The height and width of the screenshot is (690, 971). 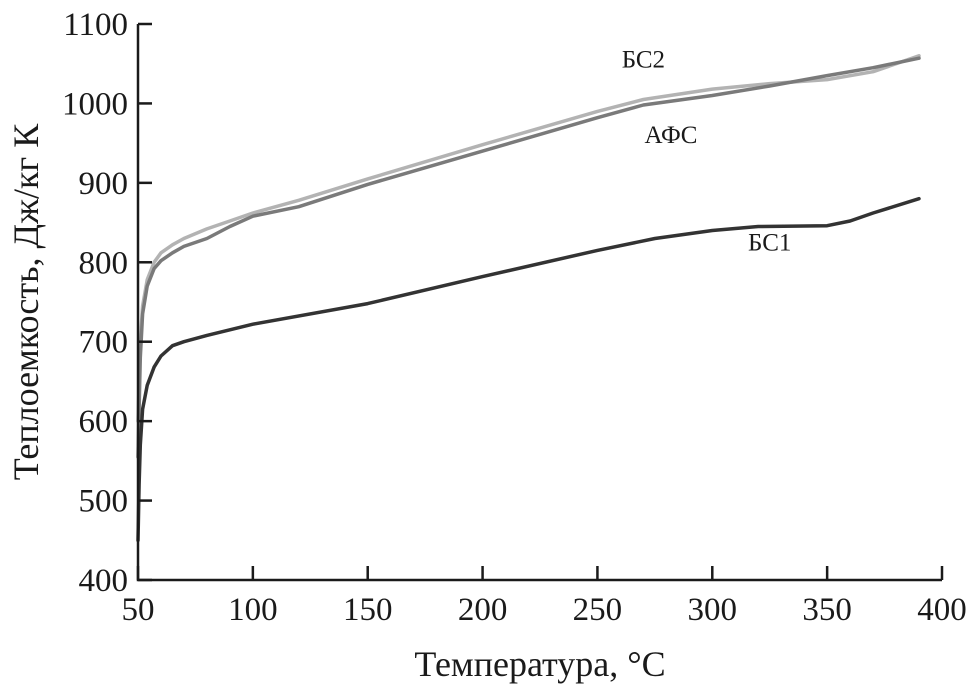 I want to click on annotation-layer: БС2 АФС БС1, so click(x=707, y=152).